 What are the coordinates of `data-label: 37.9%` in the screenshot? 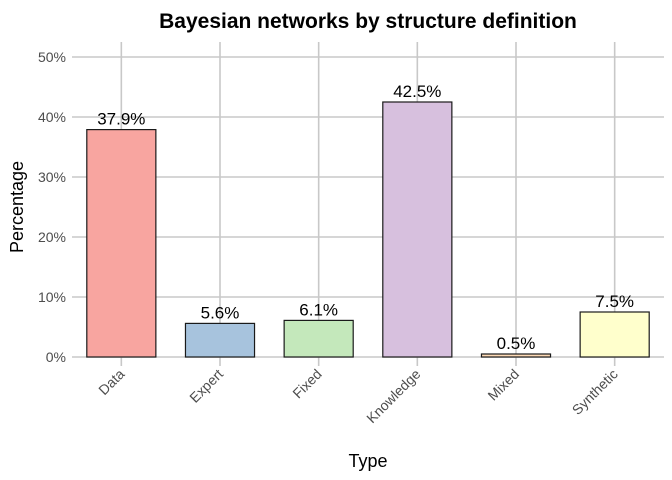 It's located at (121, 119).